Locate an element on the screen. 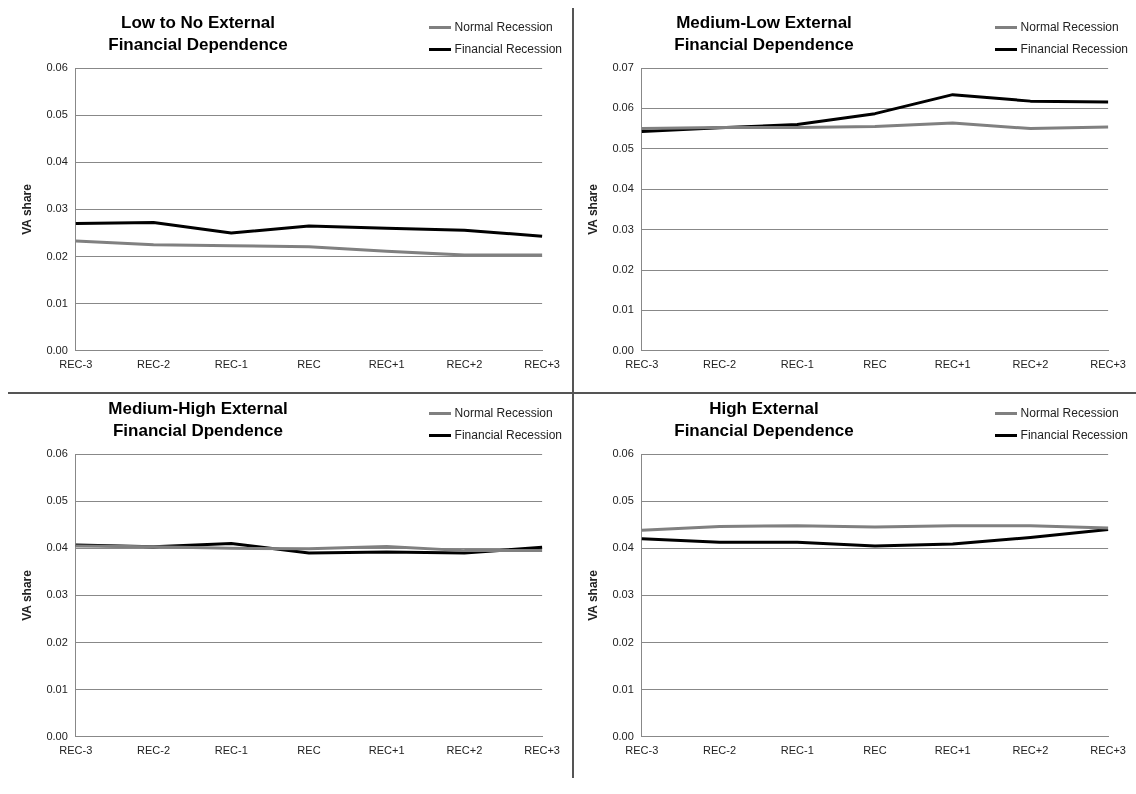 The width and height of the screenshot is (1136, 794). chart-title: High External Financial Dependence is located at coordinates (764, 420).